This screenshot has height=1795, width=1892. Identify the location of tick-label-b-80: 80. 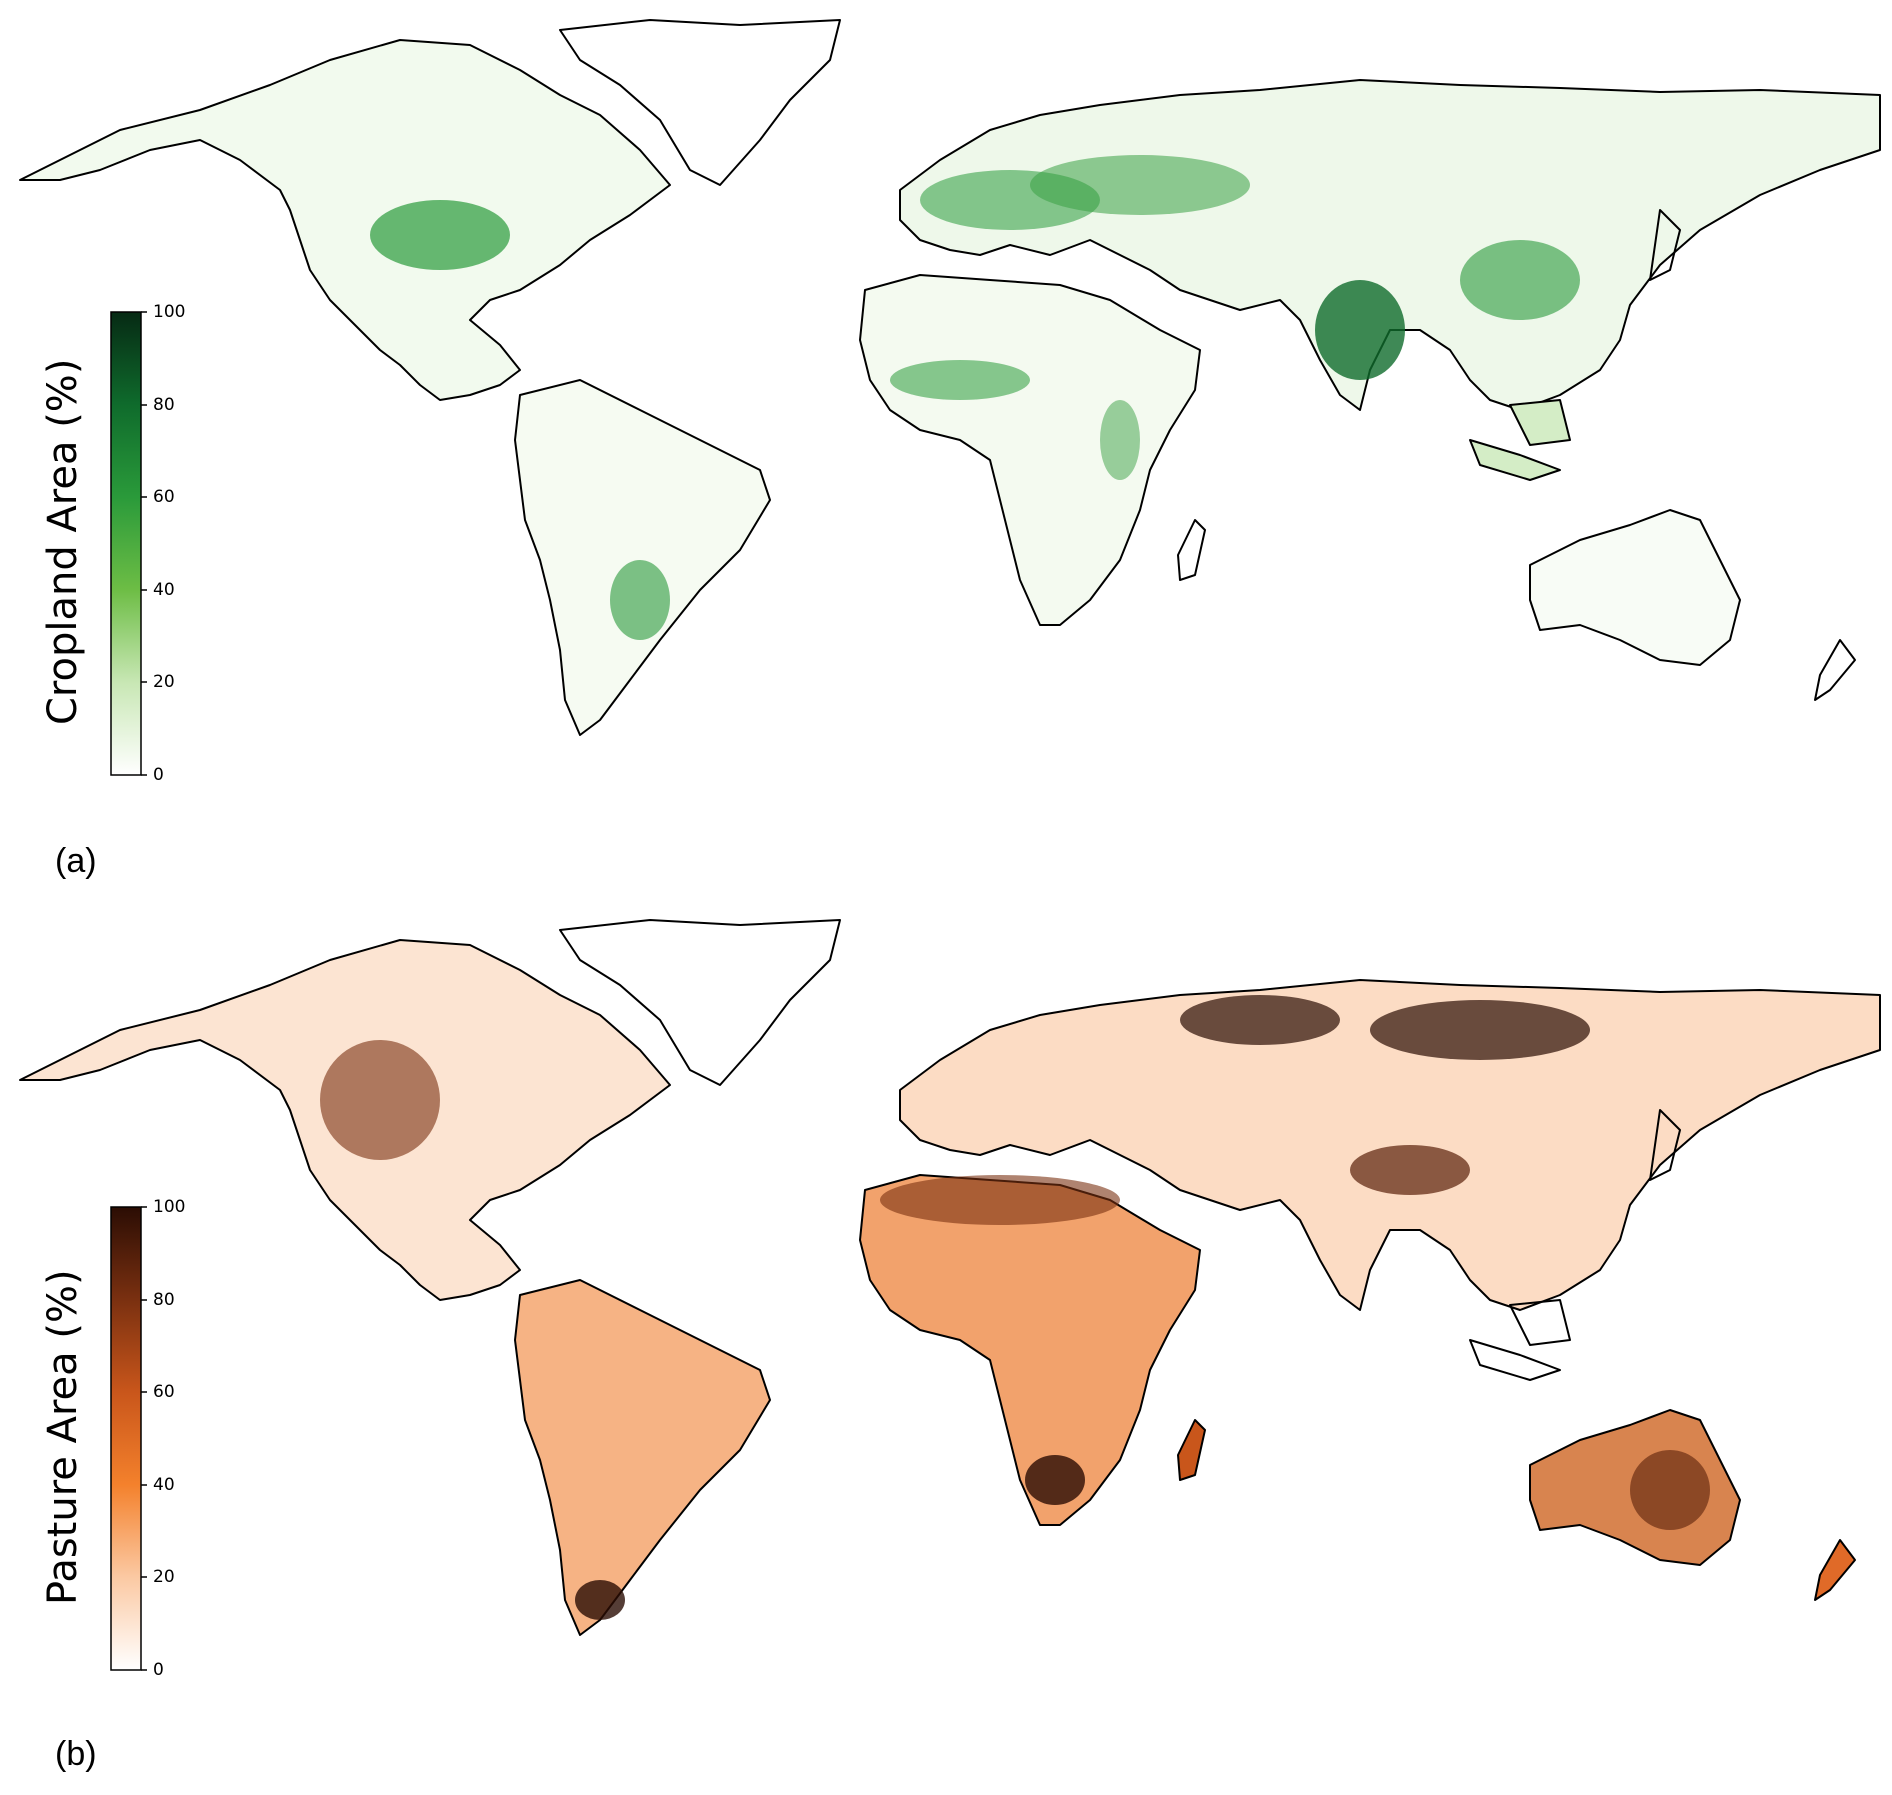
(164, 1300).